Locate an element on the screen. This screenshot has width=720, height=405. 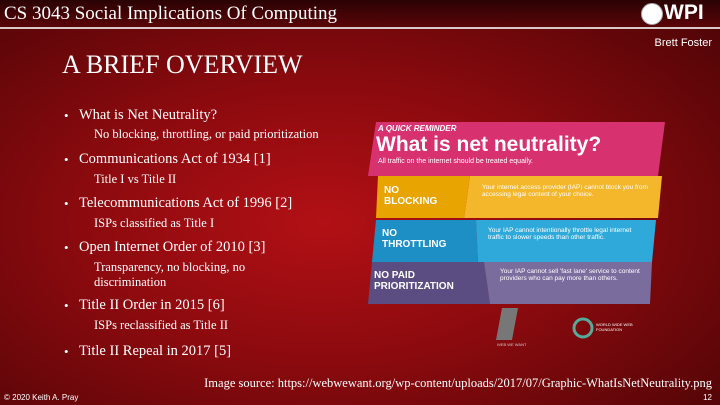
bullet-text: Communications Act of 1934 [1] is located at coordinates (175, 159).